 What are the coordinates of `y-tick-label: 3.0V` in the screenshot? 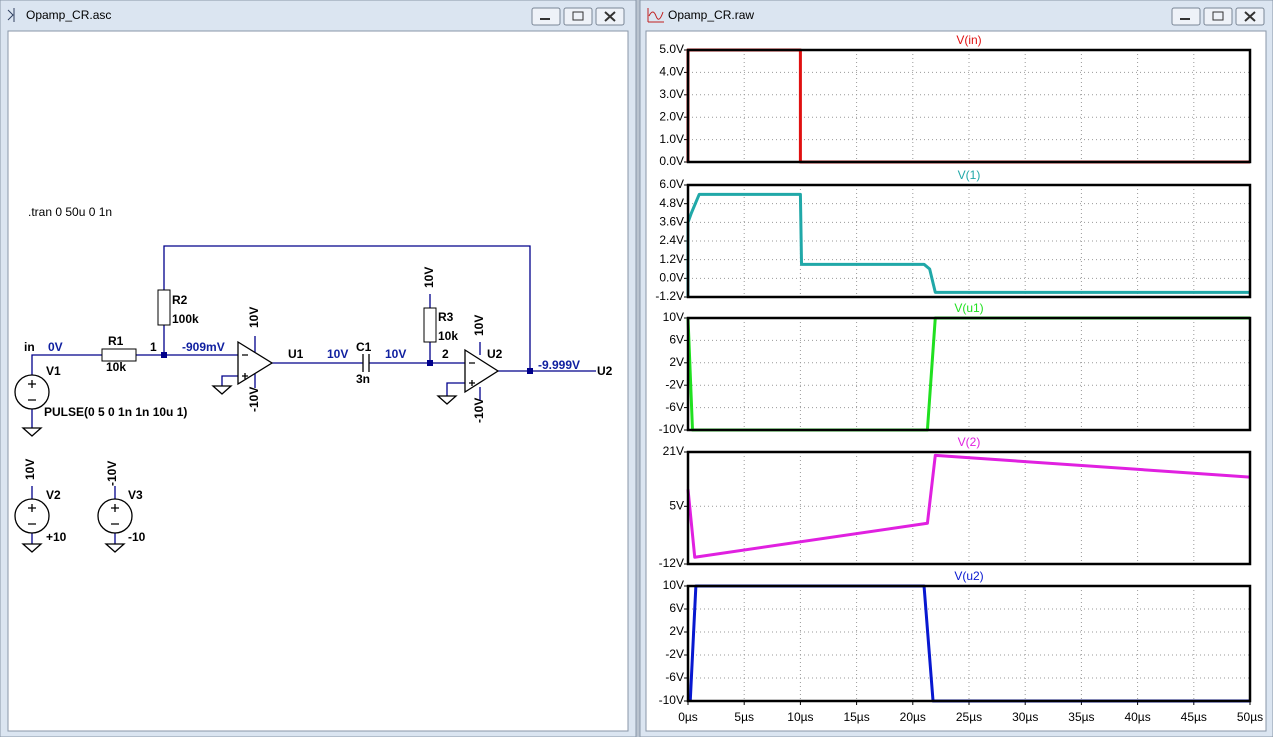 It's located at (671, 94).